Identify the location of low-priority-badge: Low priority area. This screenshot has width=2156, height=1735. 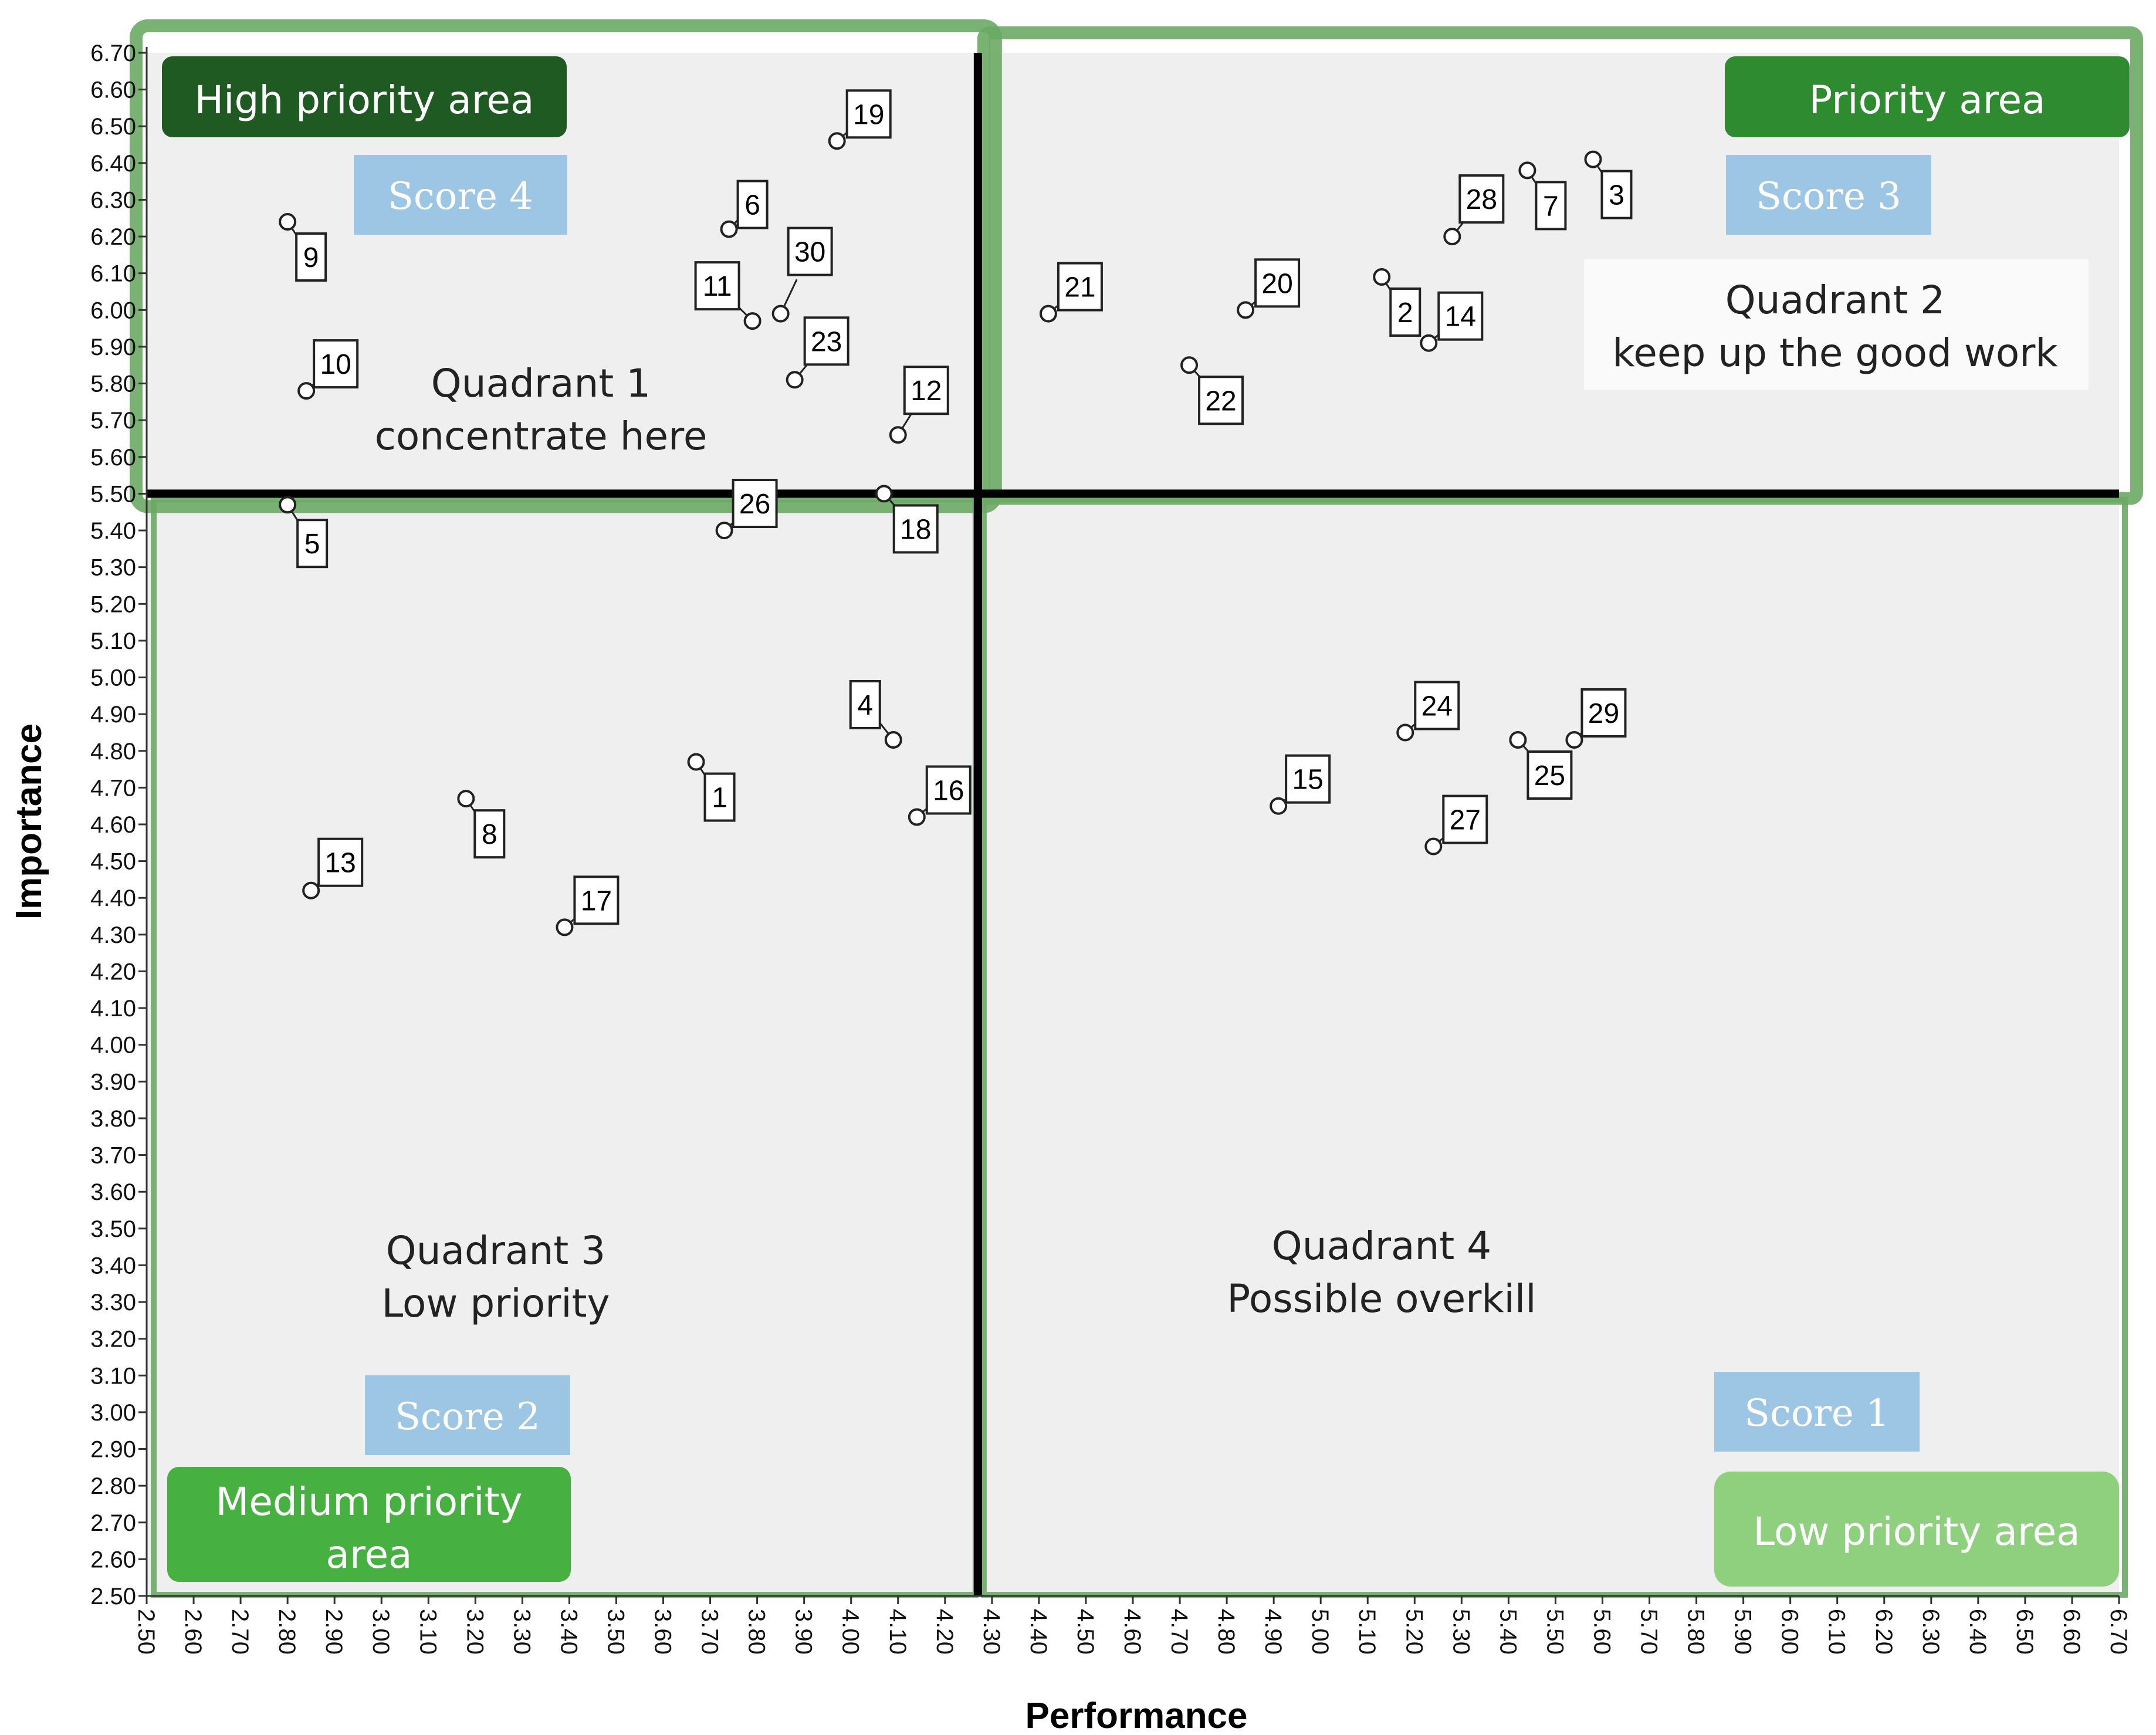
(1916, 1529).